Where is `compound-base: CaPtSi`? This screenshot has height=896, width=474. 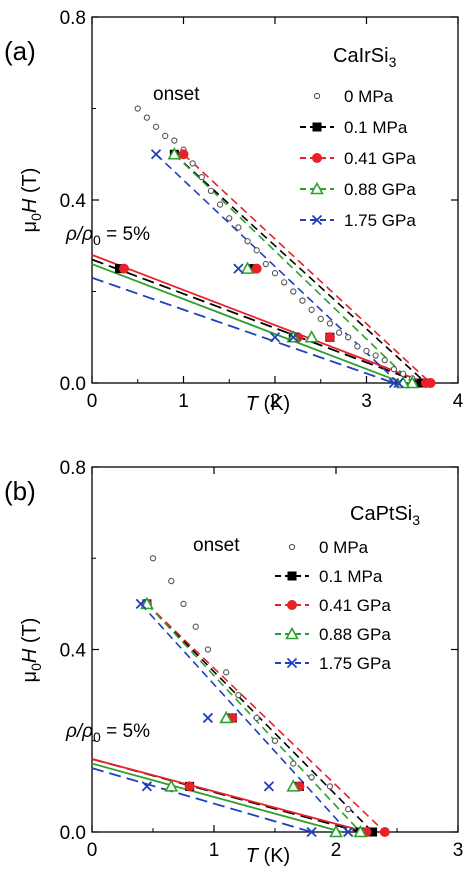
compound-base: CaPtSi is located at coordinates (381, 514).